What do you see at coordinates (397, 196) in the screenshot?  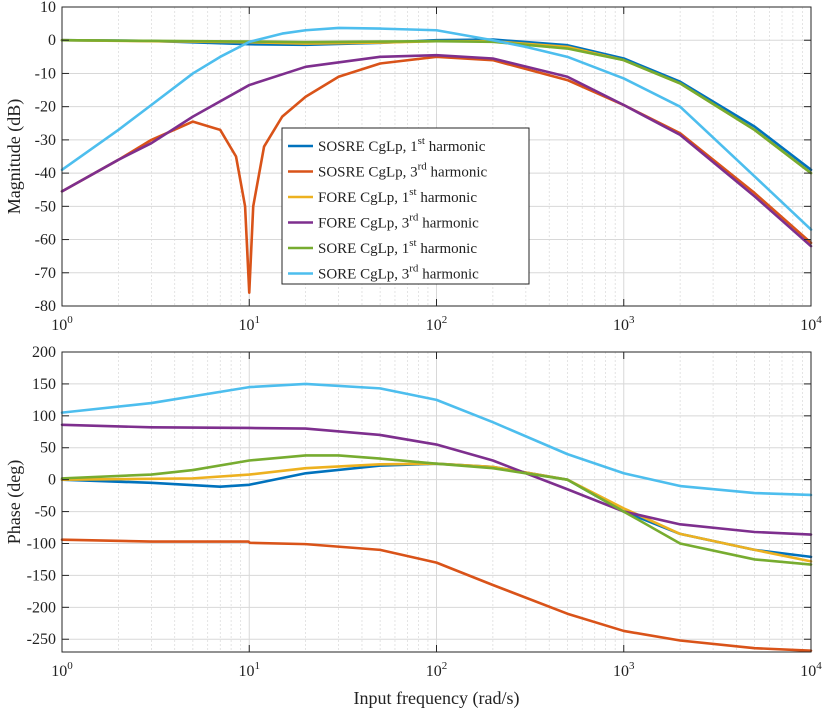 I see `legend-label-2: FORE CgLp, 1st harmonic` at bounding box center [397, 196].